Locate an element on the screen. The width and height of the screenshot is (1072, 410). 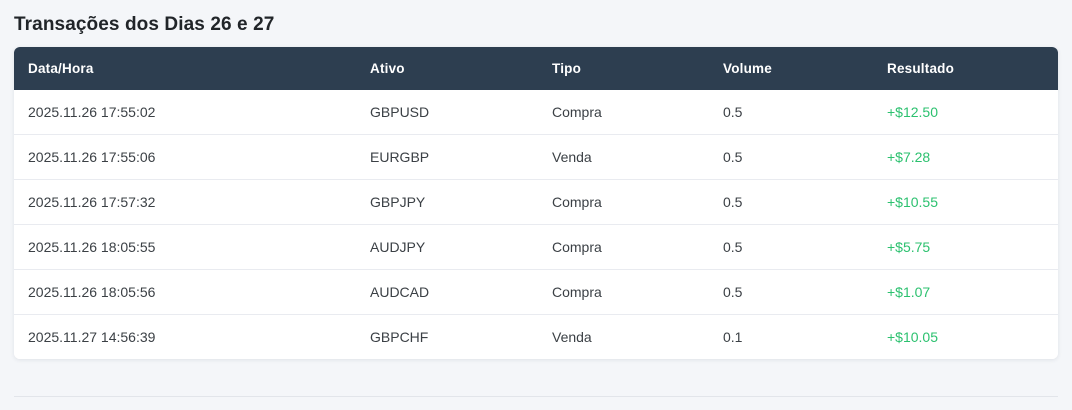
column-header-datetime: Data/Hora is located at coordinates (185, 68).